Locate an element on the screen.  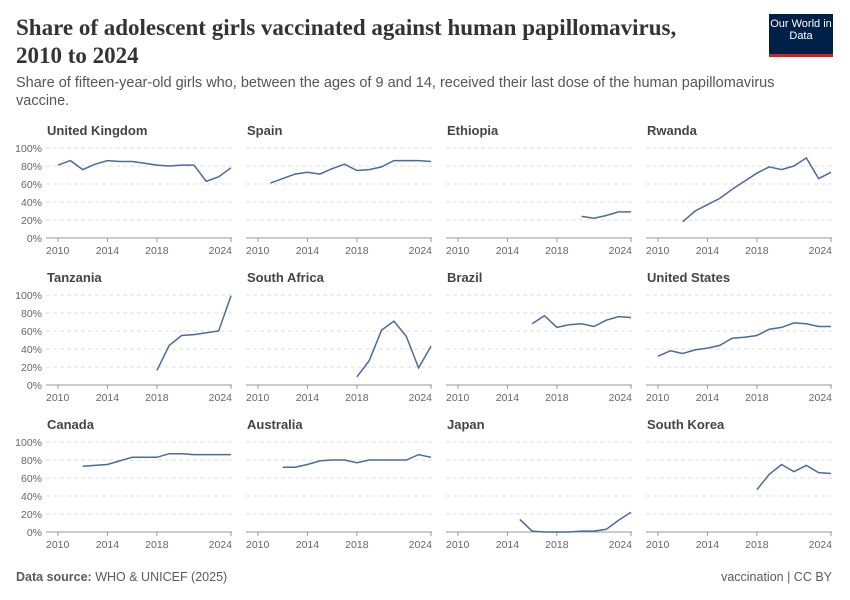
logo: Our World in Data is located at coordinates (801, 35).